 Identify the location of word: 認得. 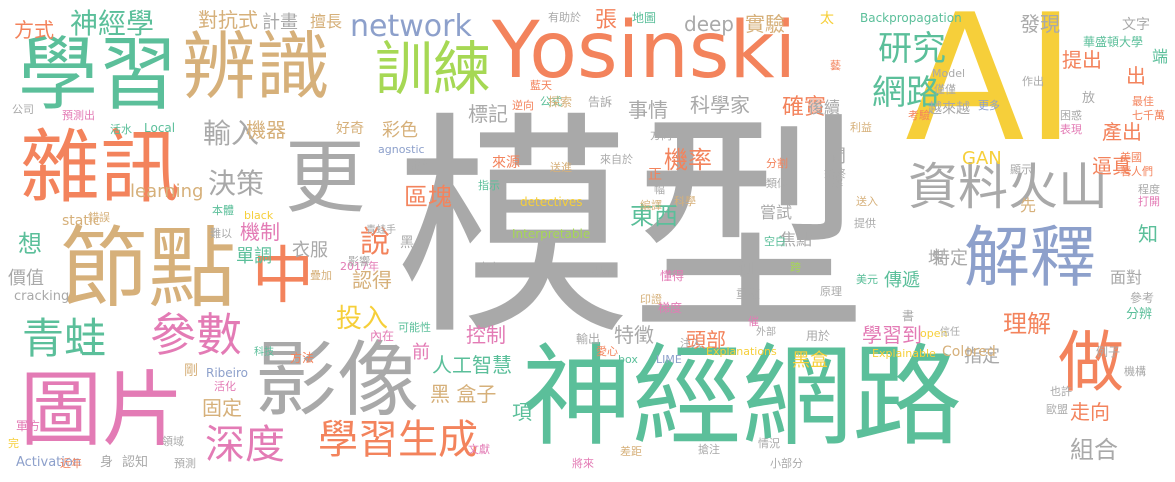
(372, 280).